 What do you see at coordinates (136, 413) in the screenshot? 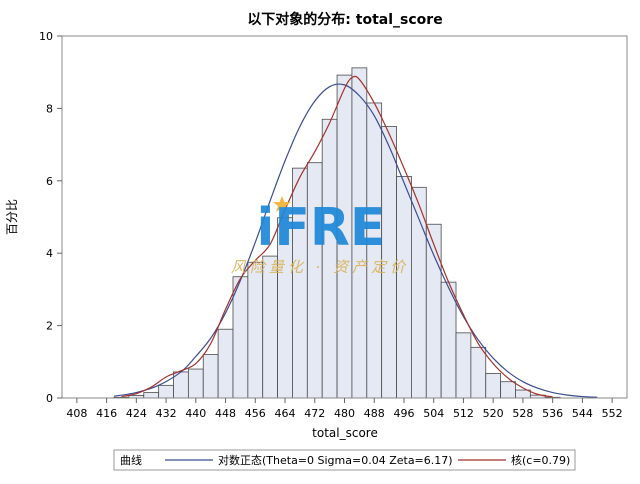
I see `x-tick-label: 424` at bounding box center [136, 413].